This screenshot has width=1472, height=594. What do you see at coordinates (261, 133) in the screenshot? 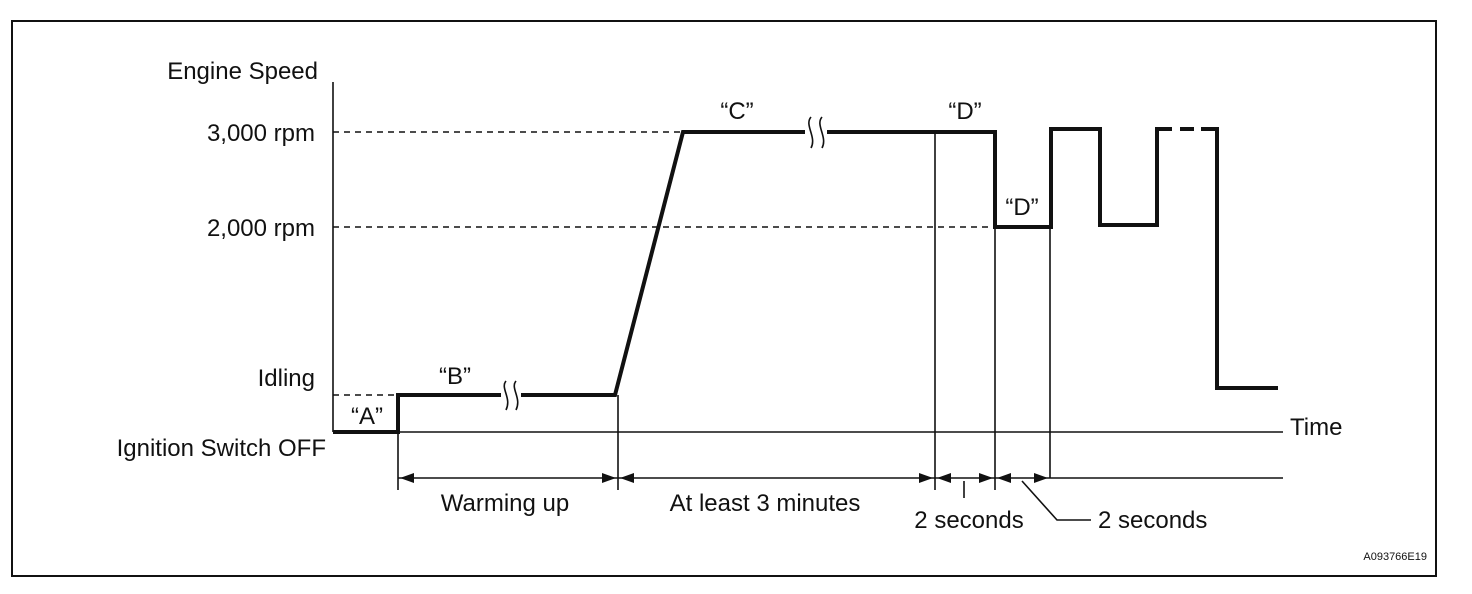
I see `label-3000-rpm: 3,000 rpm` at bounding box center [261, 133].